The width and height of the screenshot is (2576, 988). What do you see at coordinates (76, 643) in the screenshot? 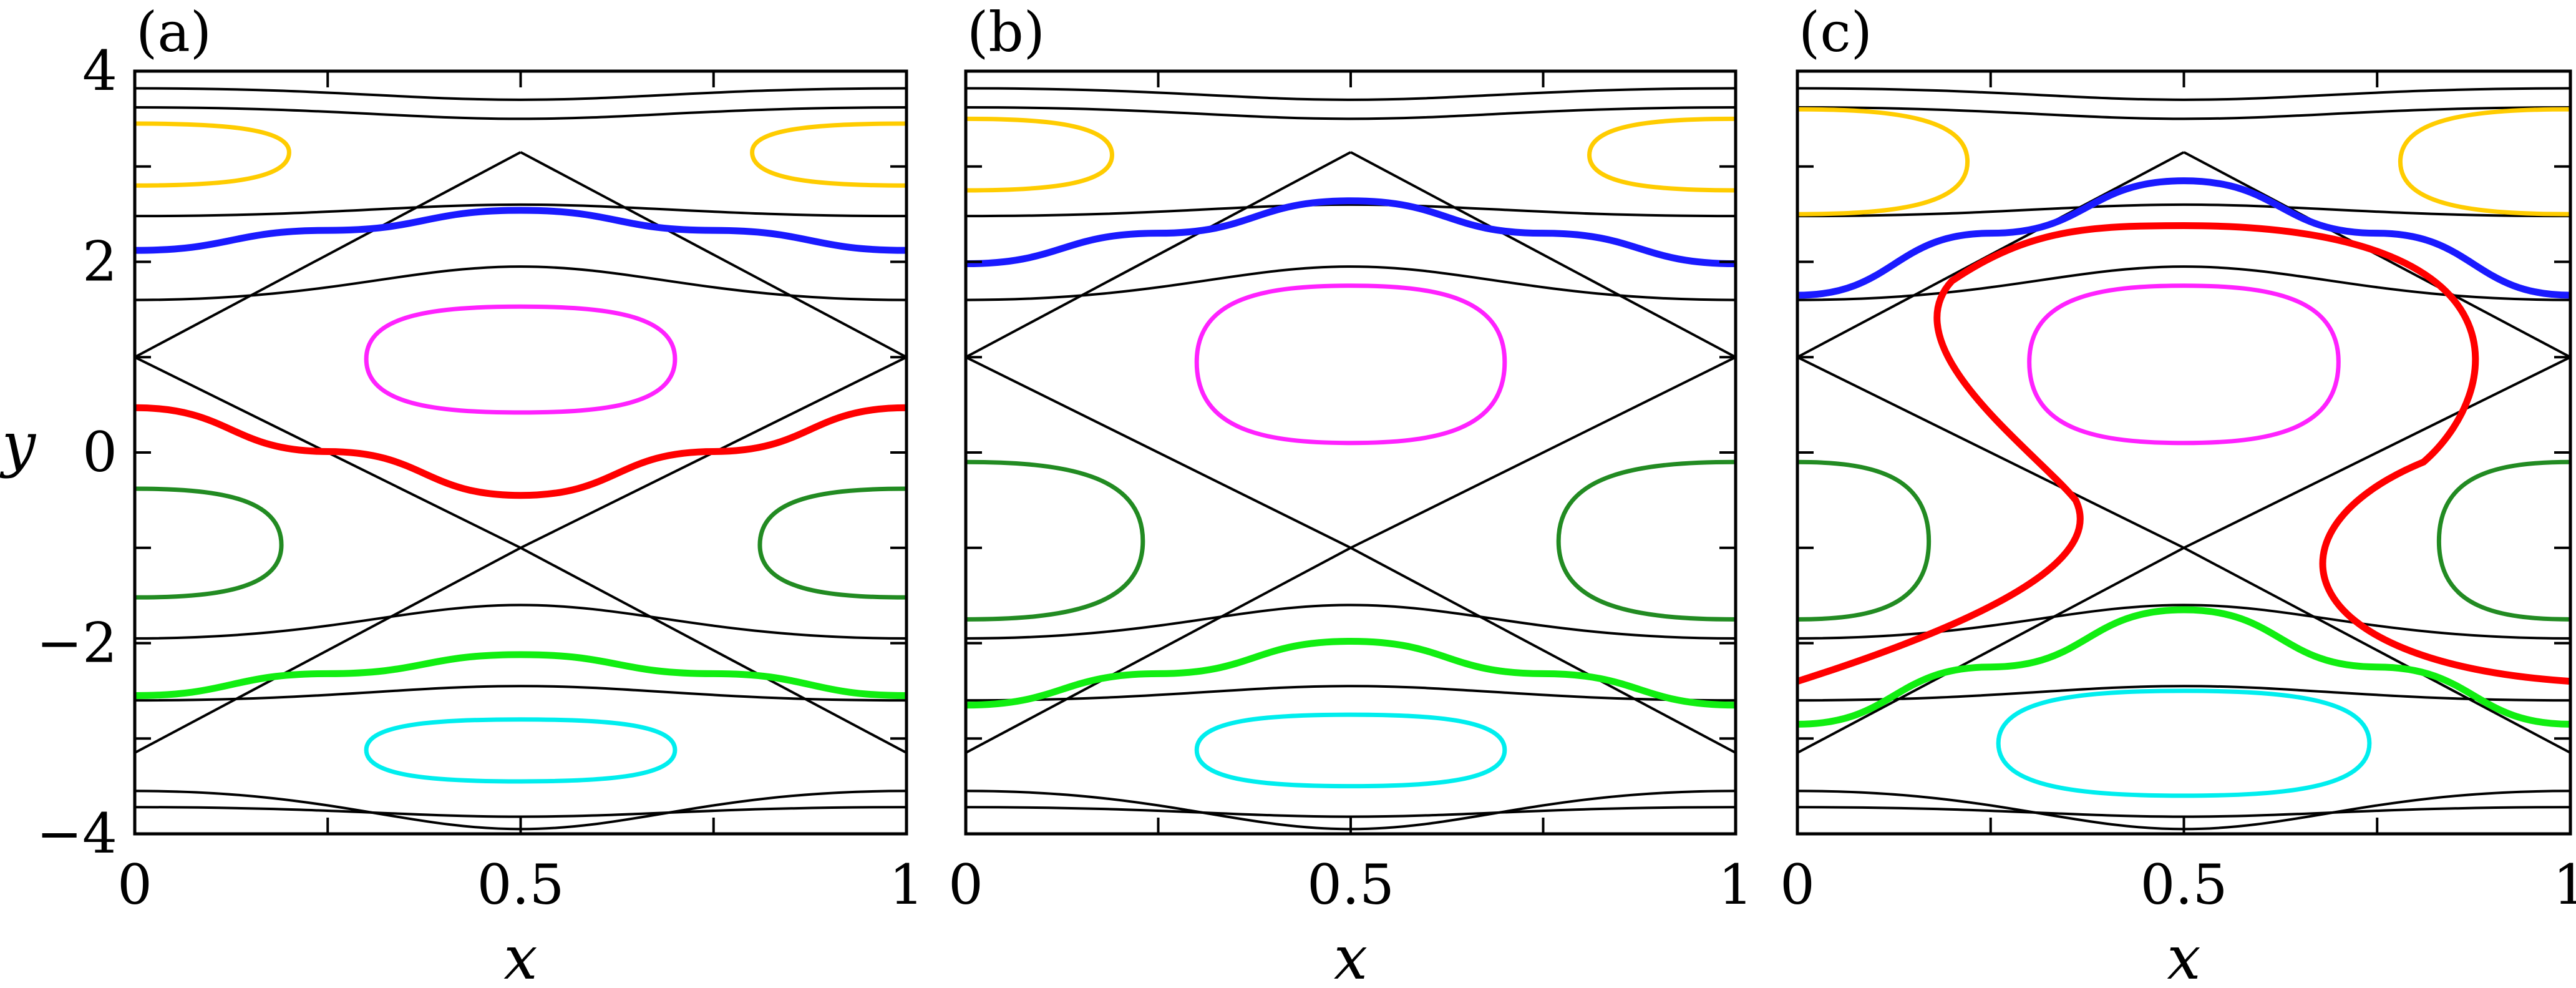
I see `y-tick-label: −2` at bounding box center [76, 643].